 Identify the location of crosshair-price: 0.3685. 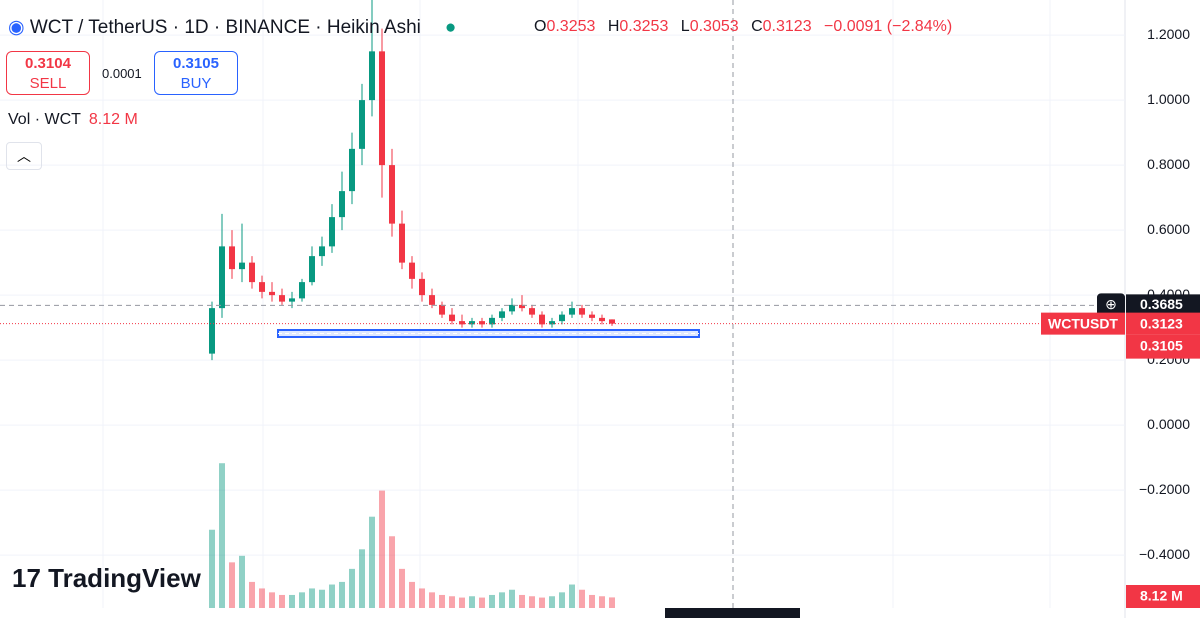
(1161, 304).